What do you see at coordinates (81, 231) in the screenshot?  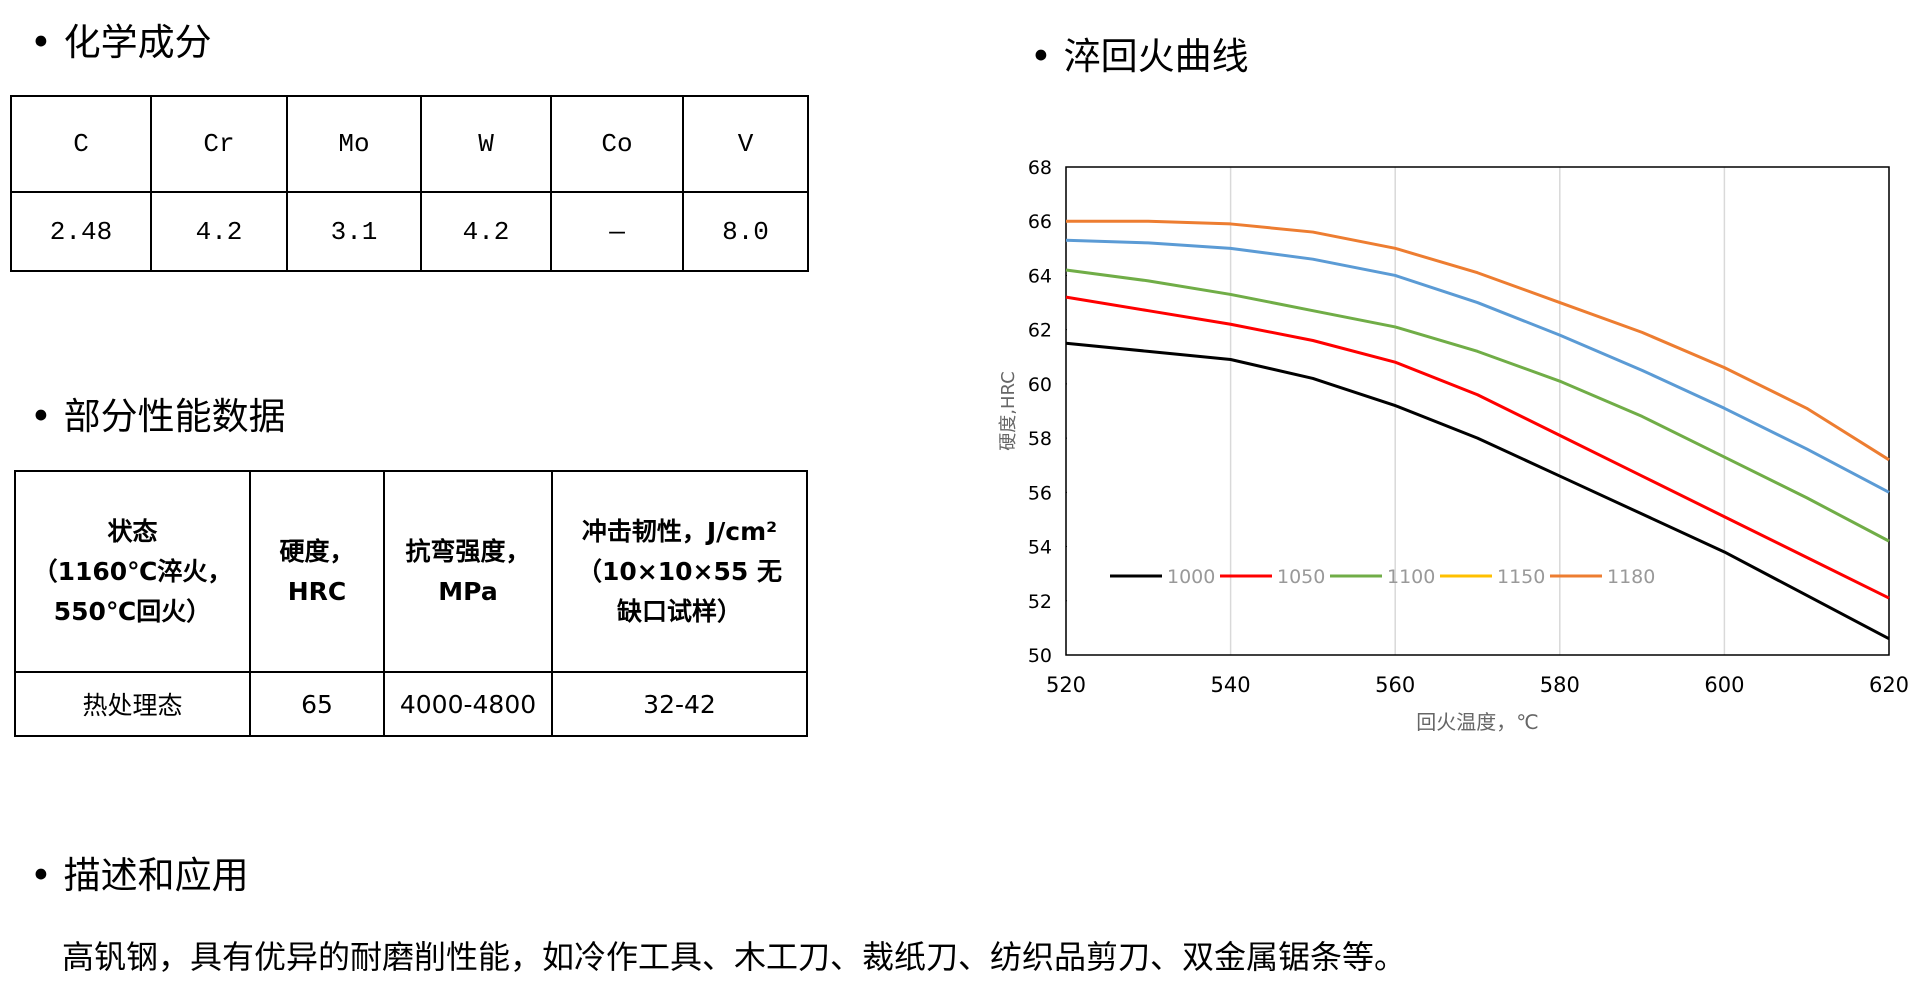 I see `cell: 2.48` at bounding box center [81, 231].